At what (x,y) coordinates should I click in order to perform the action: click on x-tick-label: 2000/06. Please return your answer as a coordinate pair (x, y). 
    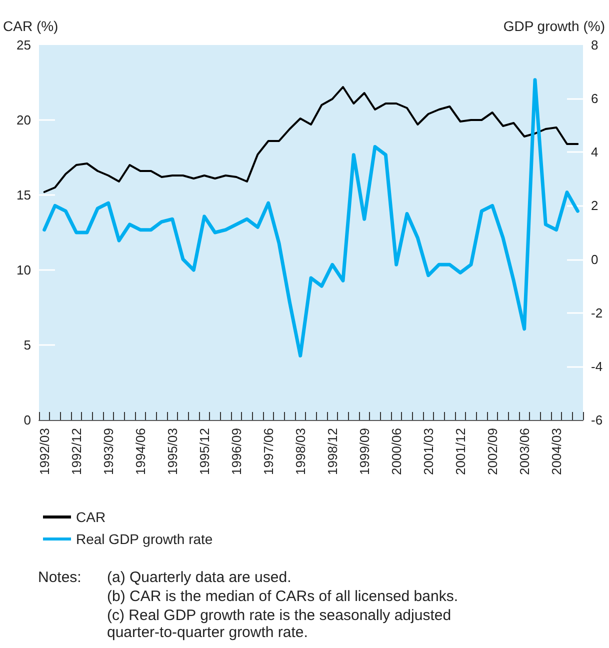
    Looking at the image, I should click on (396, 451).